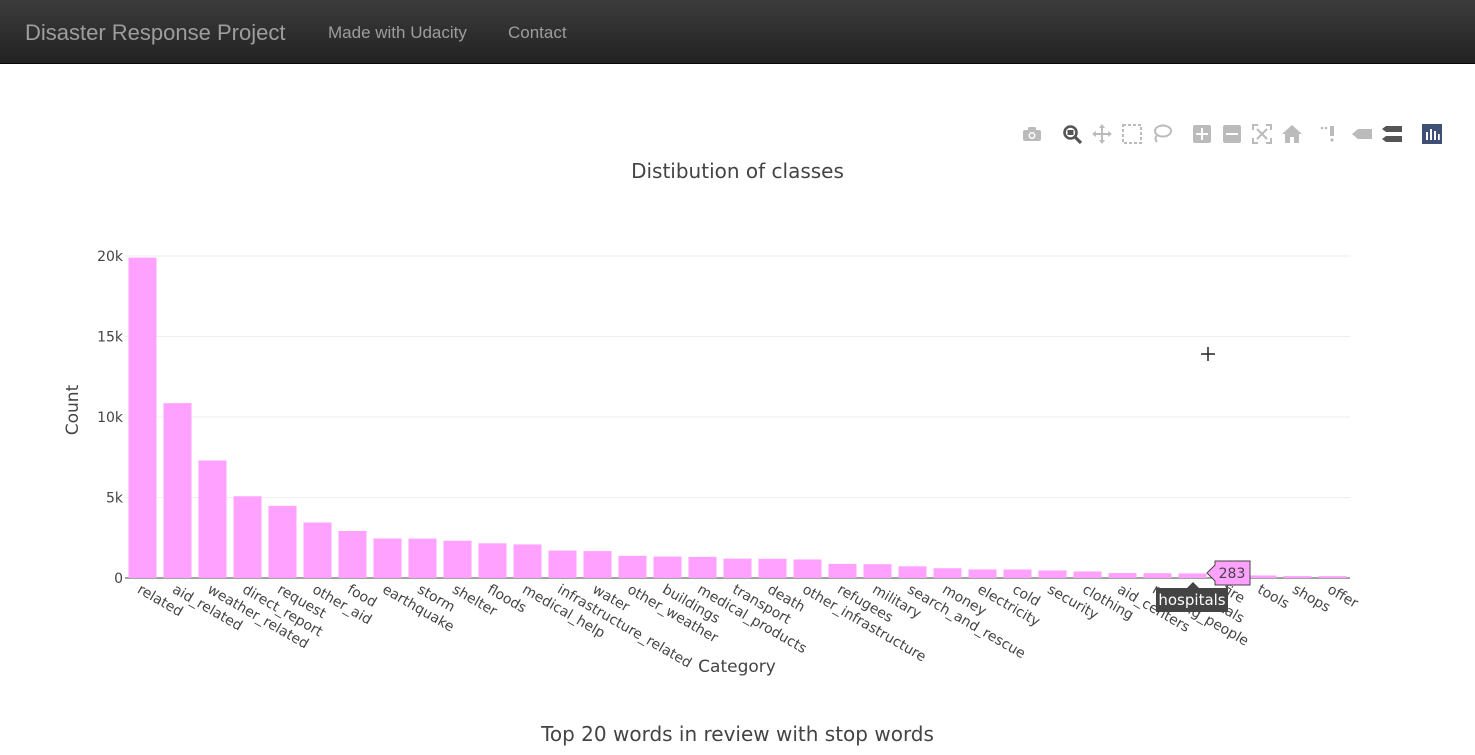 The height and width of the screenshot is (755, 1475). What do you see at coordinates (1297, 577) in the screenshot?
I see `bar-shops` at bounding box center [1297, 577].